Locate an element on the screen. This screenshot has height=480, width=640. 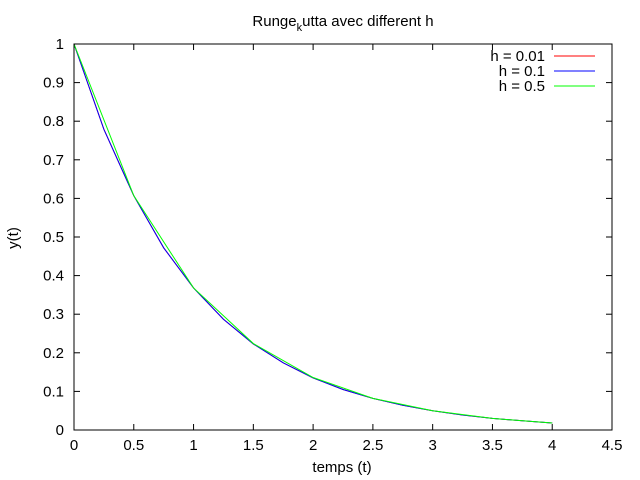
legend-label-3: h = 0.5 is located at coordinates (522, 86).